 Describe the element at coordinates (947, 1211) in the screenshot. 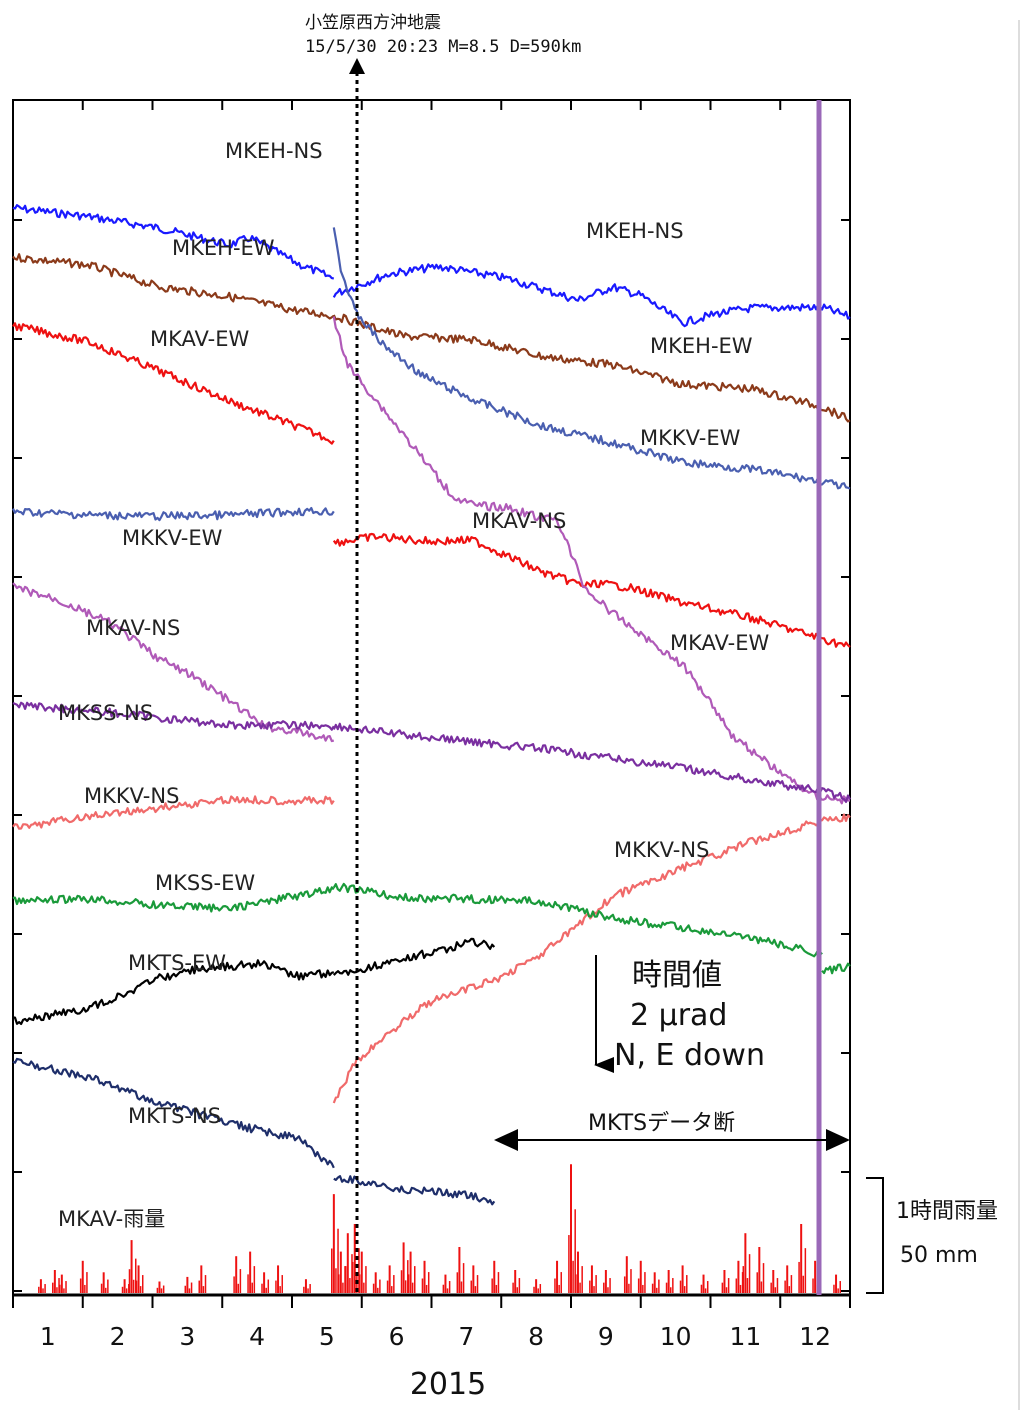

I see `rain-scale-title: 1時間雨量` at that location.